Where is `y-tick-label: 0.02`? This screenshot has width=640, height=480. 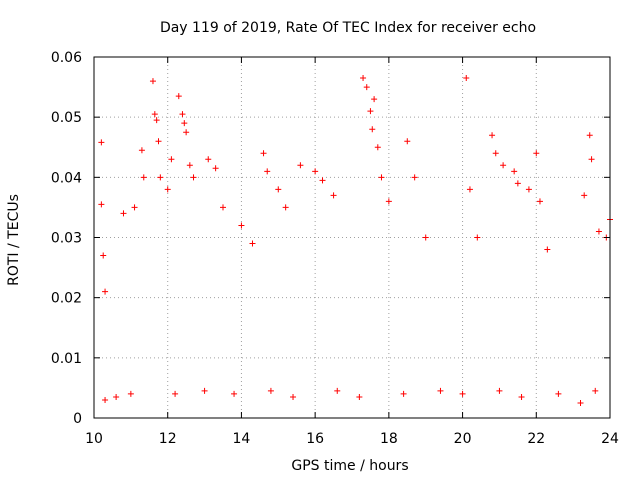 y-tick-label: 0.02 is located at coordinates (66, 299).